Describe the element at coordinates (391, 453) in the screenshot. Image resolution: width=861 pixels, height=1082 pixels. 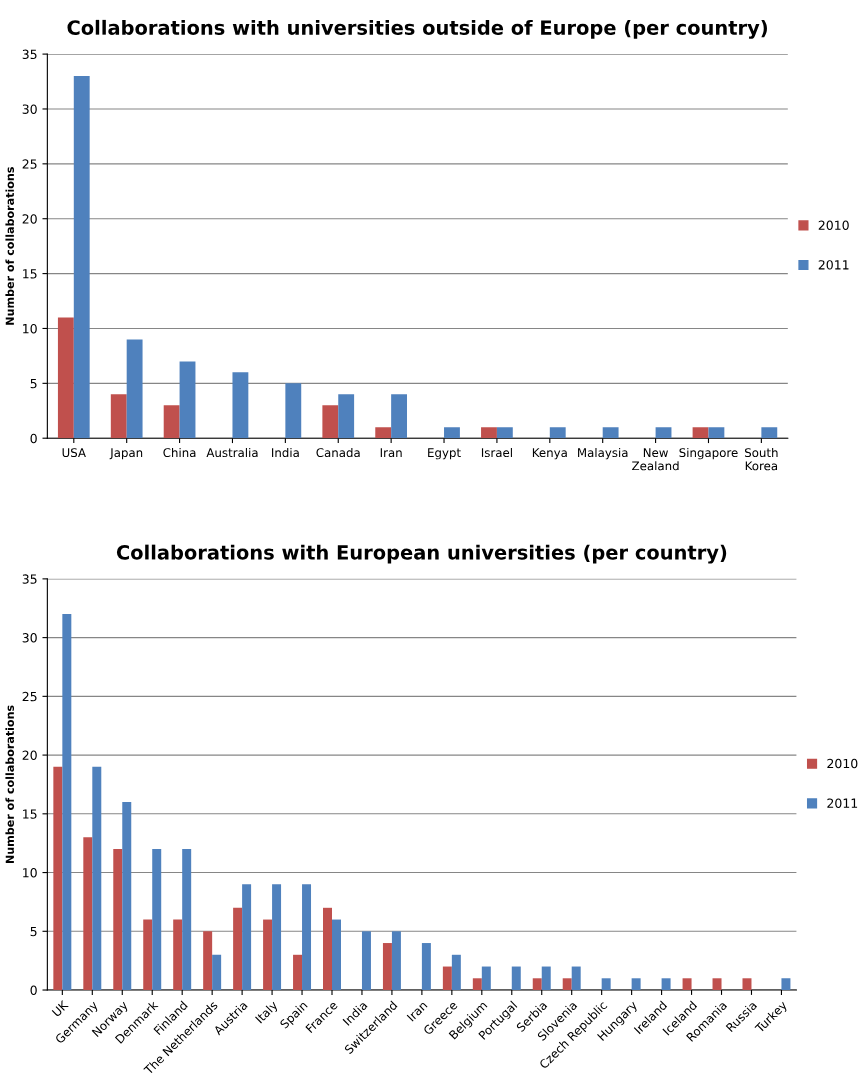
I see `x-tick-label: Iran` at that location.